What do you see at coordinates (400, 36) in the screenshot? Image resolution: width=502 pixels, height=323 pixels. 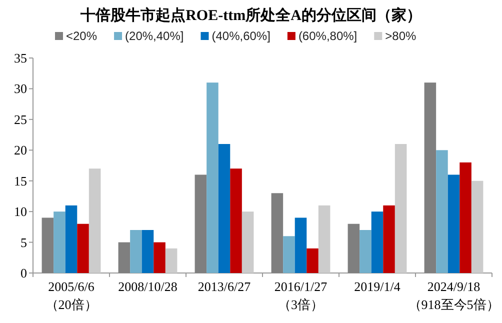 I see `legend-label: >80%` at bounding box center [400, 36].